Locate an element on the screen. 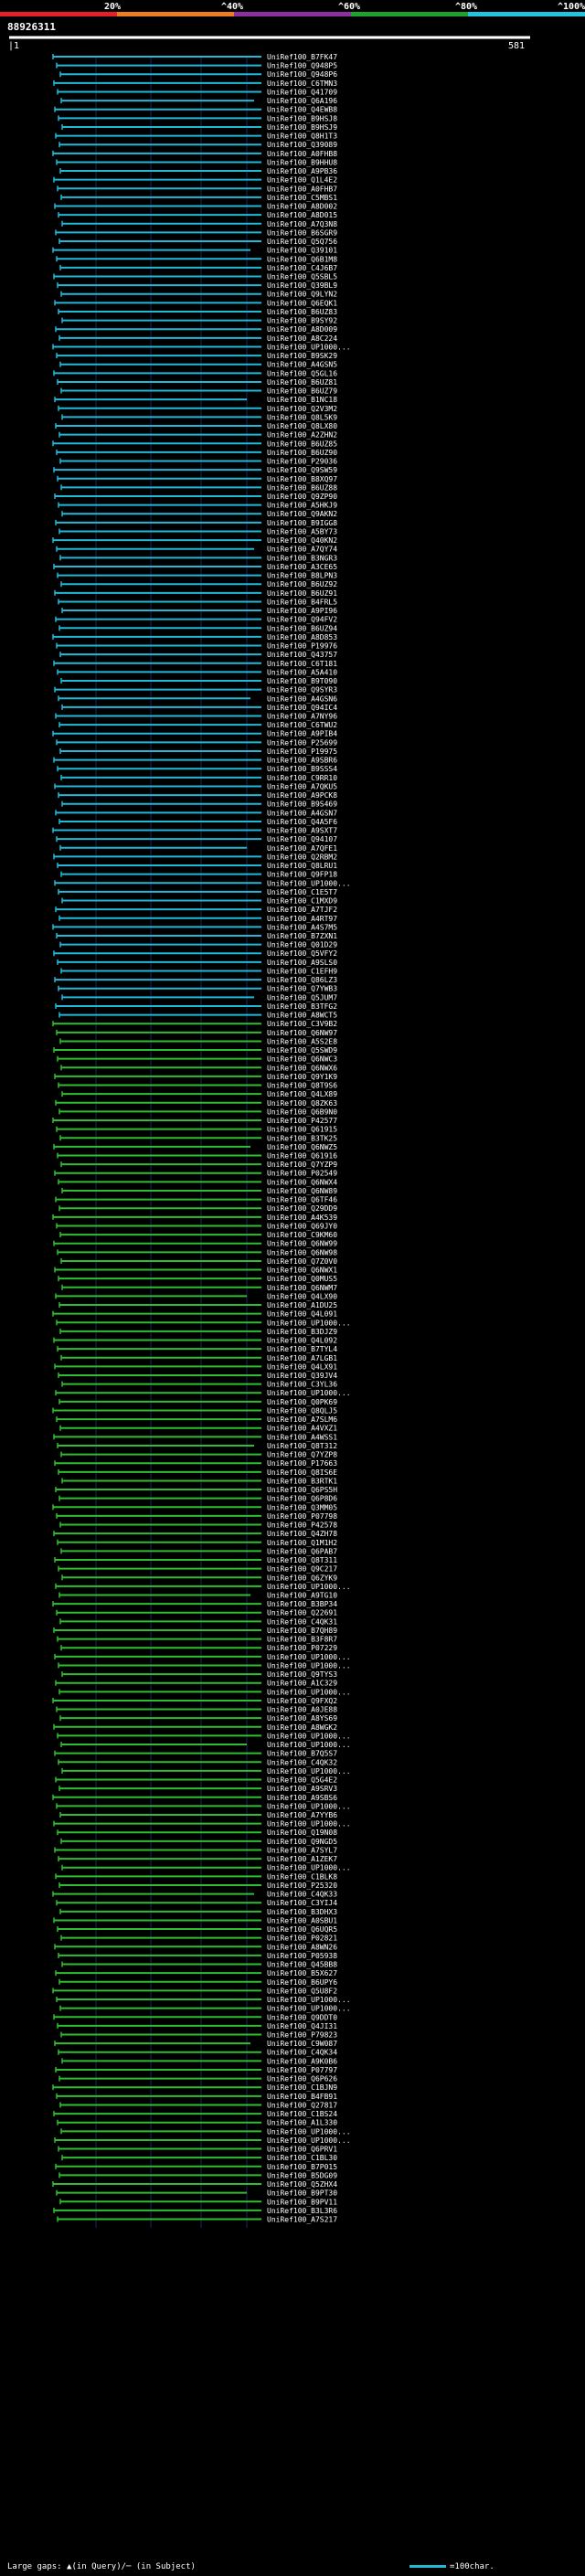 This screenshot has width=585, height=2576. hit-label: UniRef100_A7QFE1 is located at coordinates (302, 848).